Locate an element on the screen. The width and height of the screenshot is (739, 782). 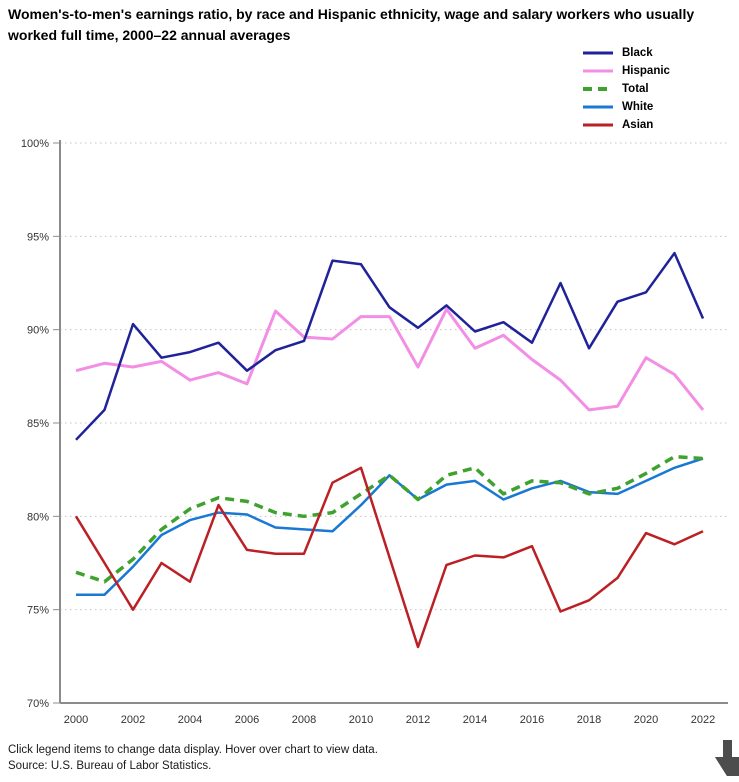
x-tick-label-2014: 2014 is located at coordinates (475, 720).